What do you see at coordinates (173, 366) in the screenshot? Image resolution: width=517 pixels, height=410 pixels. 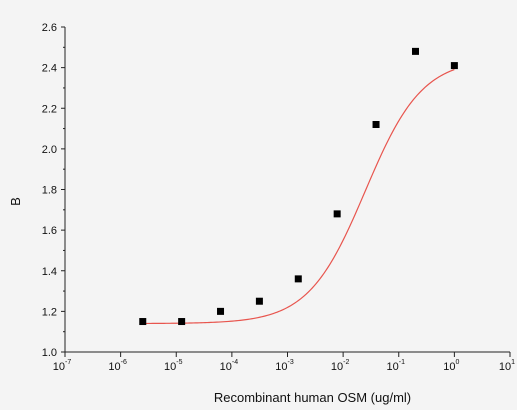 I see `x-tick-label: 10⁻⁵` at bounding box center [173, 366].